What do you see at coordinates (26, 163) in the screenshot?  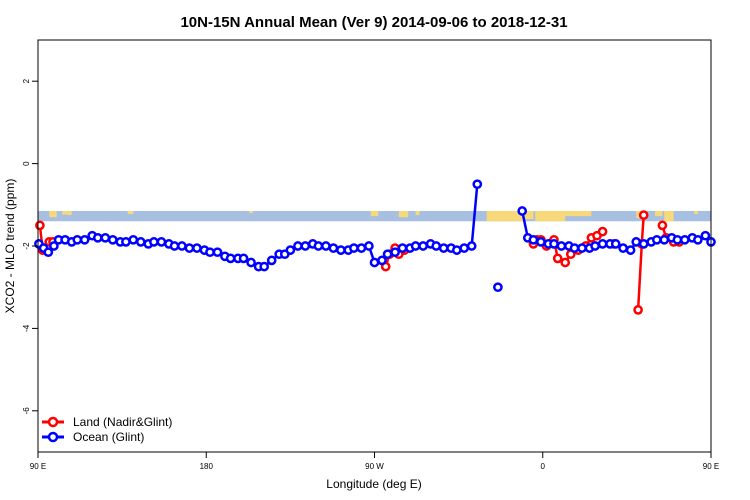 I see `y-tick-label: 0` at bounding box center [26, 163].